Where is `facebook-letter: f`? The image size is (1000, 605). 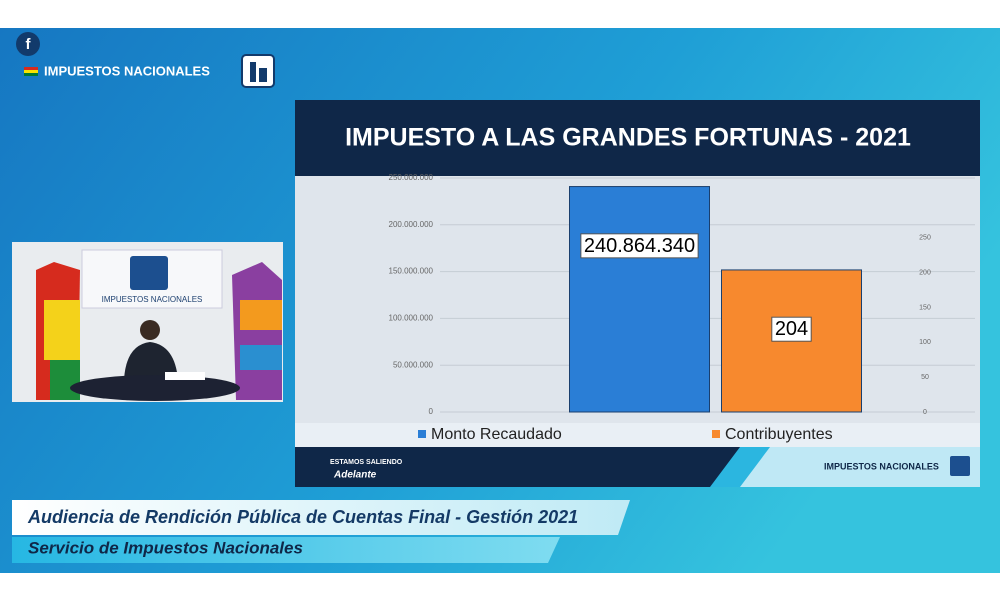 facebook-letter: f is located at coordinates (29, 44).